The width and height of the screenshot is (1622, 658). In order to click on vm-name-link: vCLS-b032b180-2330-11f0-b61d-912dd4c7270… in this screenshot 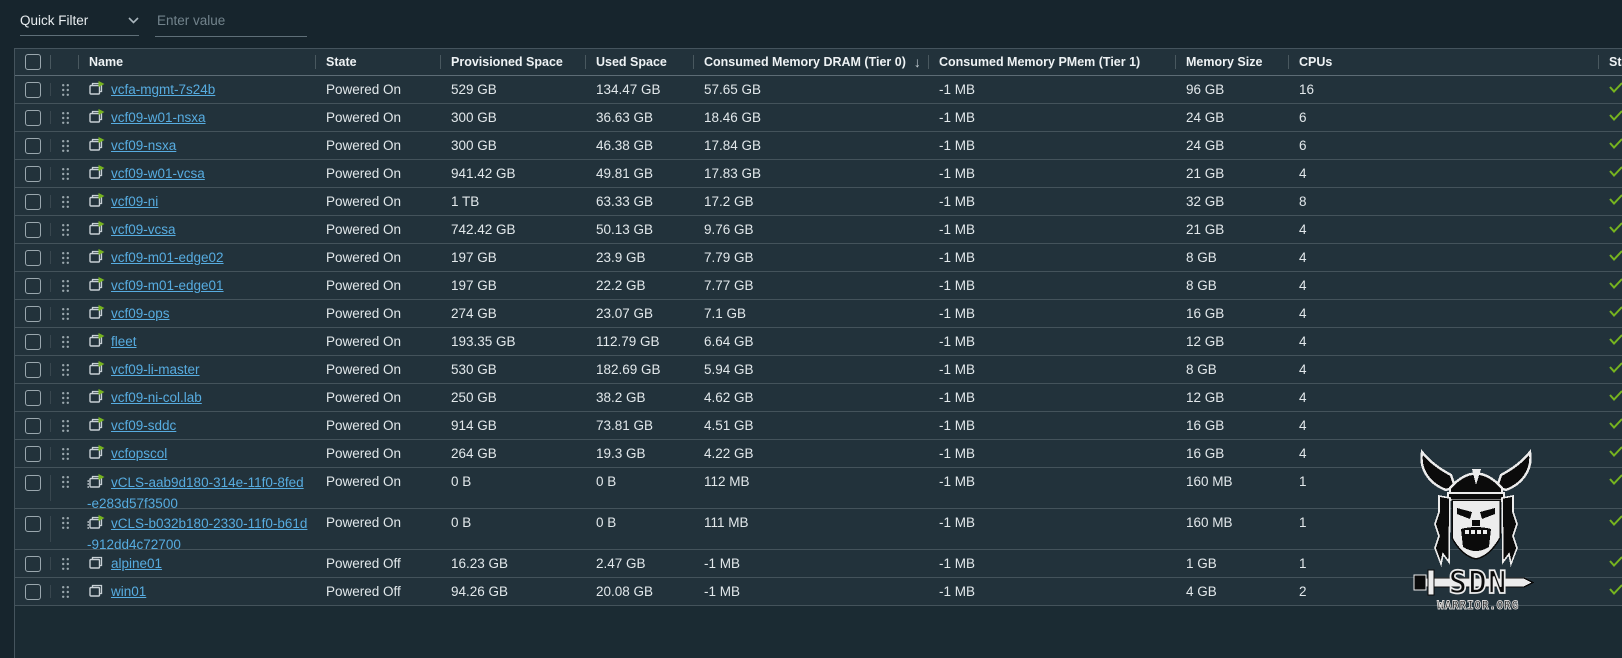, I will do `click(197, 532)`.